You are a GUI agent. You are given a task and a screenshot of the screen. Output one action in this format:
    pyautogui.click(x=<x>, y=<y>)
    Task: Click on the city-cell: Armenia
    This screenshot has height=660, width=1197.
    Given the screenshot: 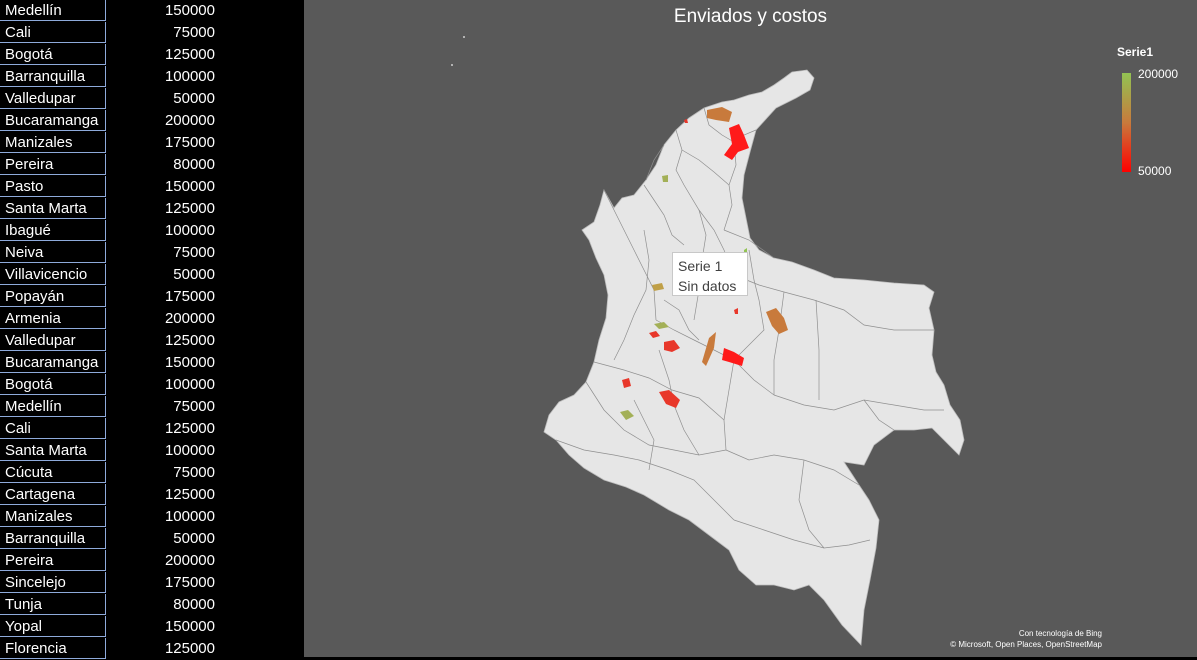 What is the action you would take?
    pyautogui.click(x=53, y=318)
    